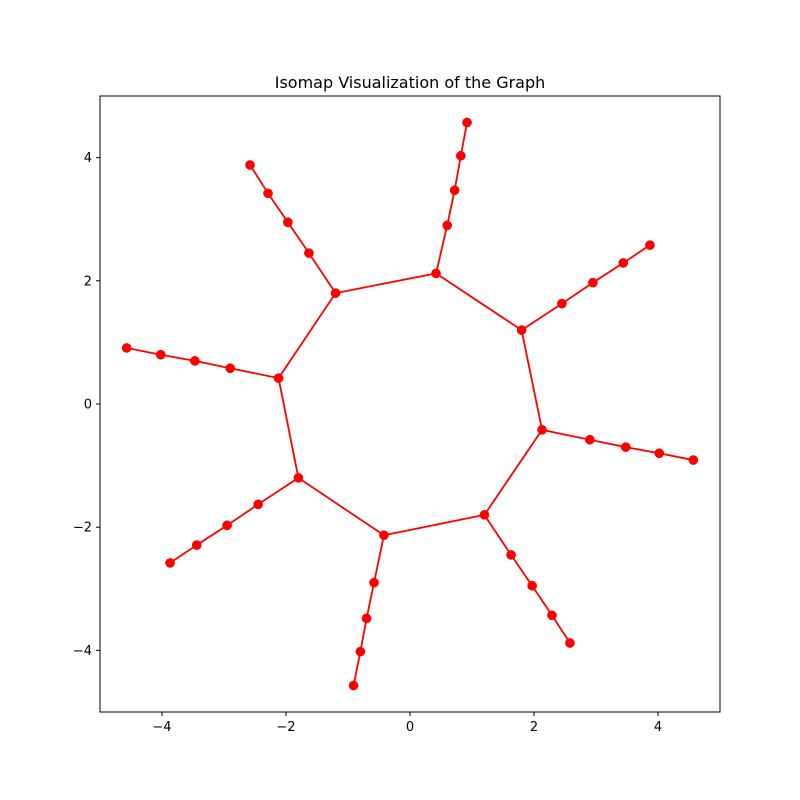 Image resolution: width=800 pixels, height=800 pixels. I want to click on x-tick-label: −2, so click(285, 727).